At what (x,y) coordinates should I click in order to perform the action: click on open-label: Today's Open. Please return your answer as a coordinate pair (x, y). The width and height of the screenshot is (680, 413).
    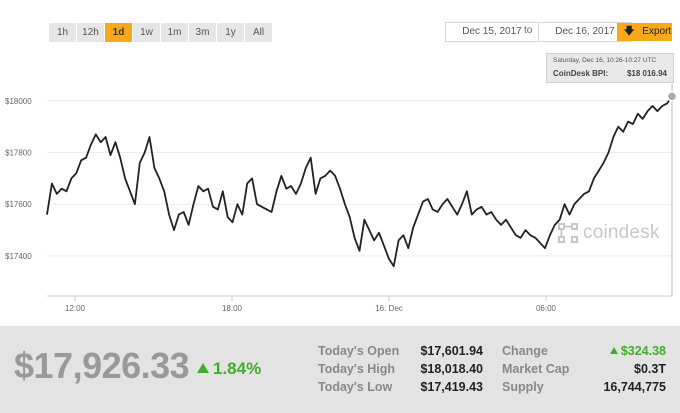
    Looking at the image, I should click on (359, 351).